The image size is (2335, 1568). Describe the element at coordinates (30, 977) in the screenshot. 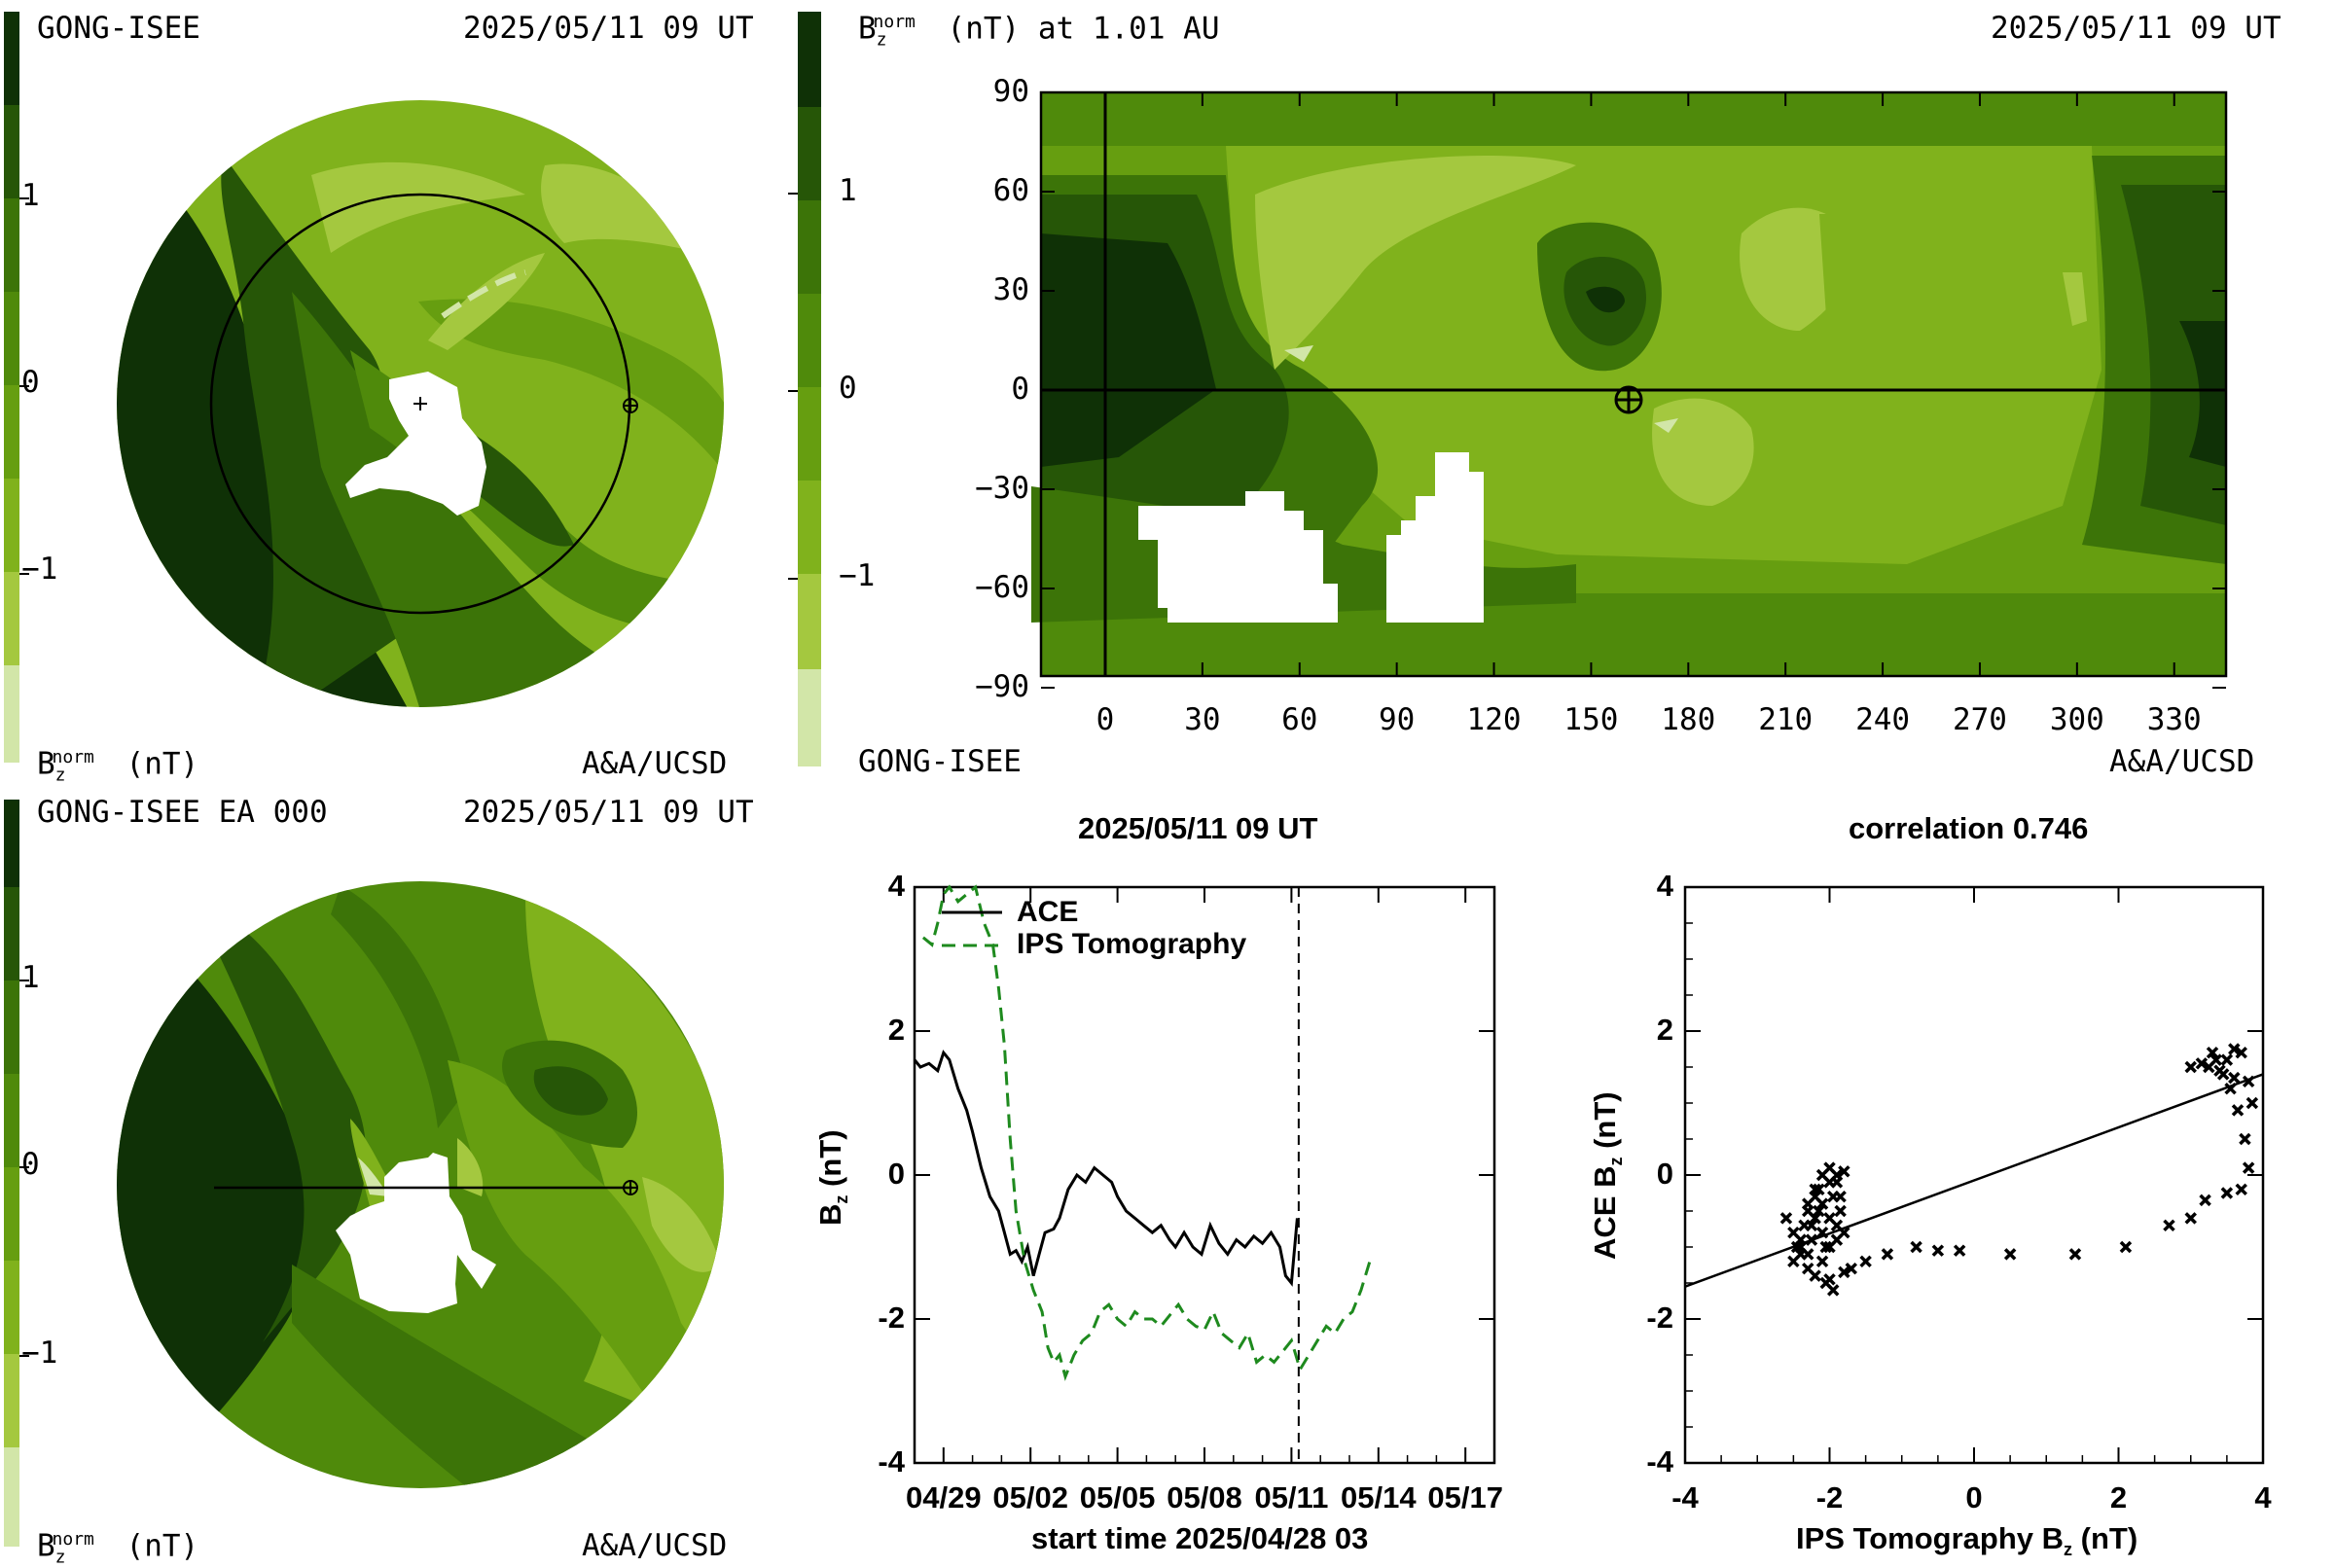

I see `panel-bl-cbar-tick-1: 1` at that location.